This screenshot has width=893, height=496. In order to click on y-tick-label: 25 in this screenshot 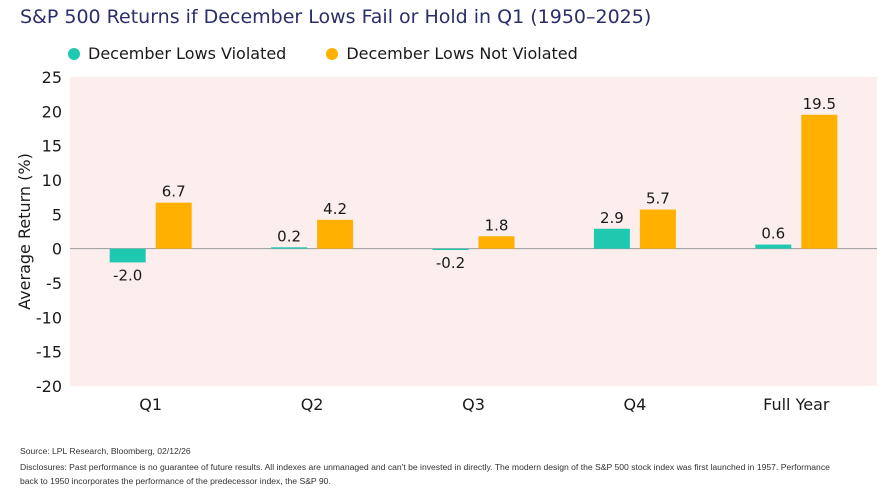, I will do `click(52, 77)`.